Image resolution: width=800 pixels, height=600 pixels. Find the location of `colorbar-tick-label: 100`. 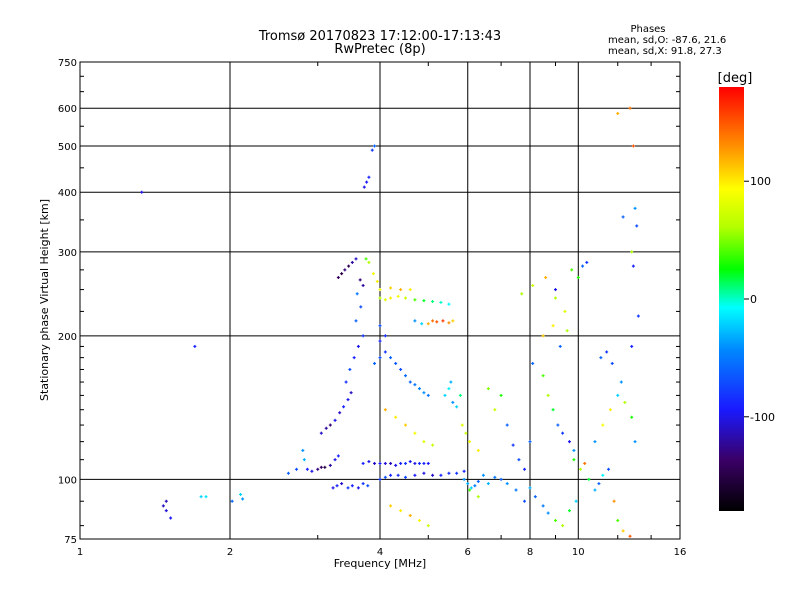

colorbar-tick-label: 100 is located at coordinates (760, 181).